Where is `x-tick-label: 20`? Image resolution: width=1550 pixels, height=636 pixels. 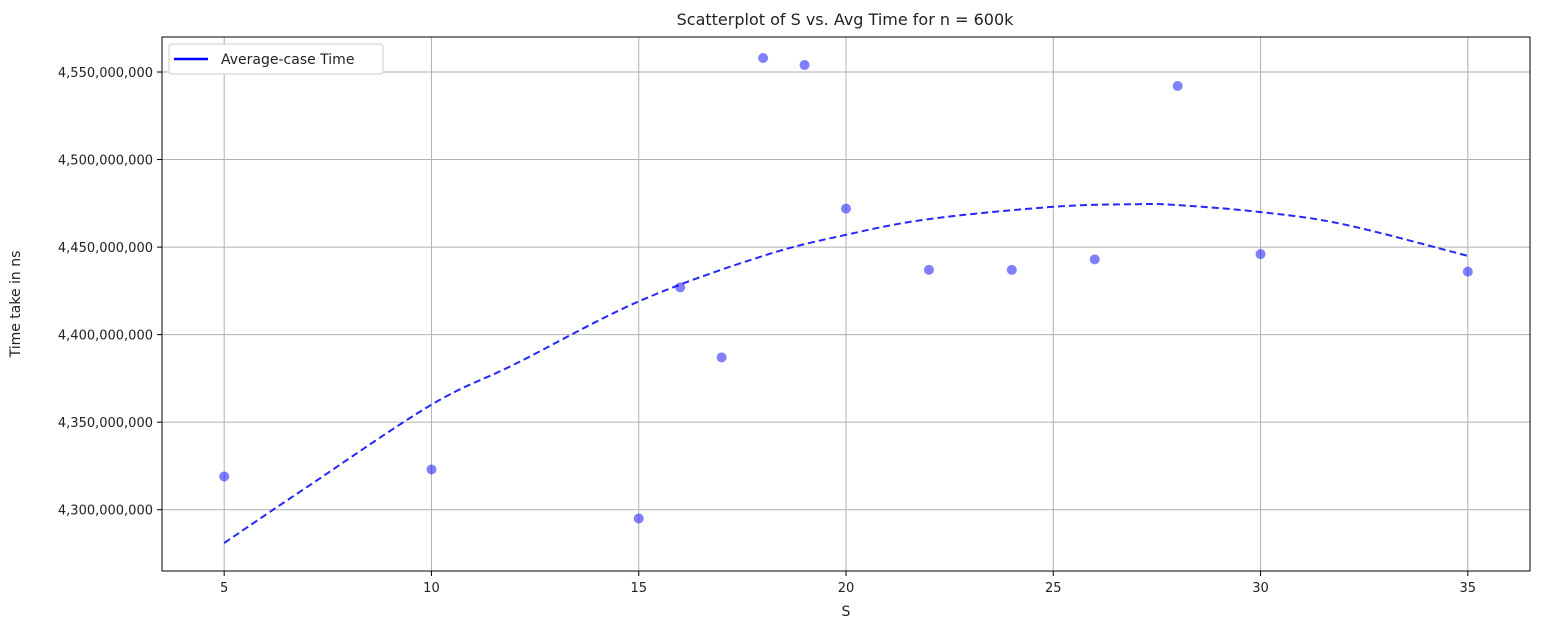 x-tick-label: 20 is located at coordinates (846, 588).